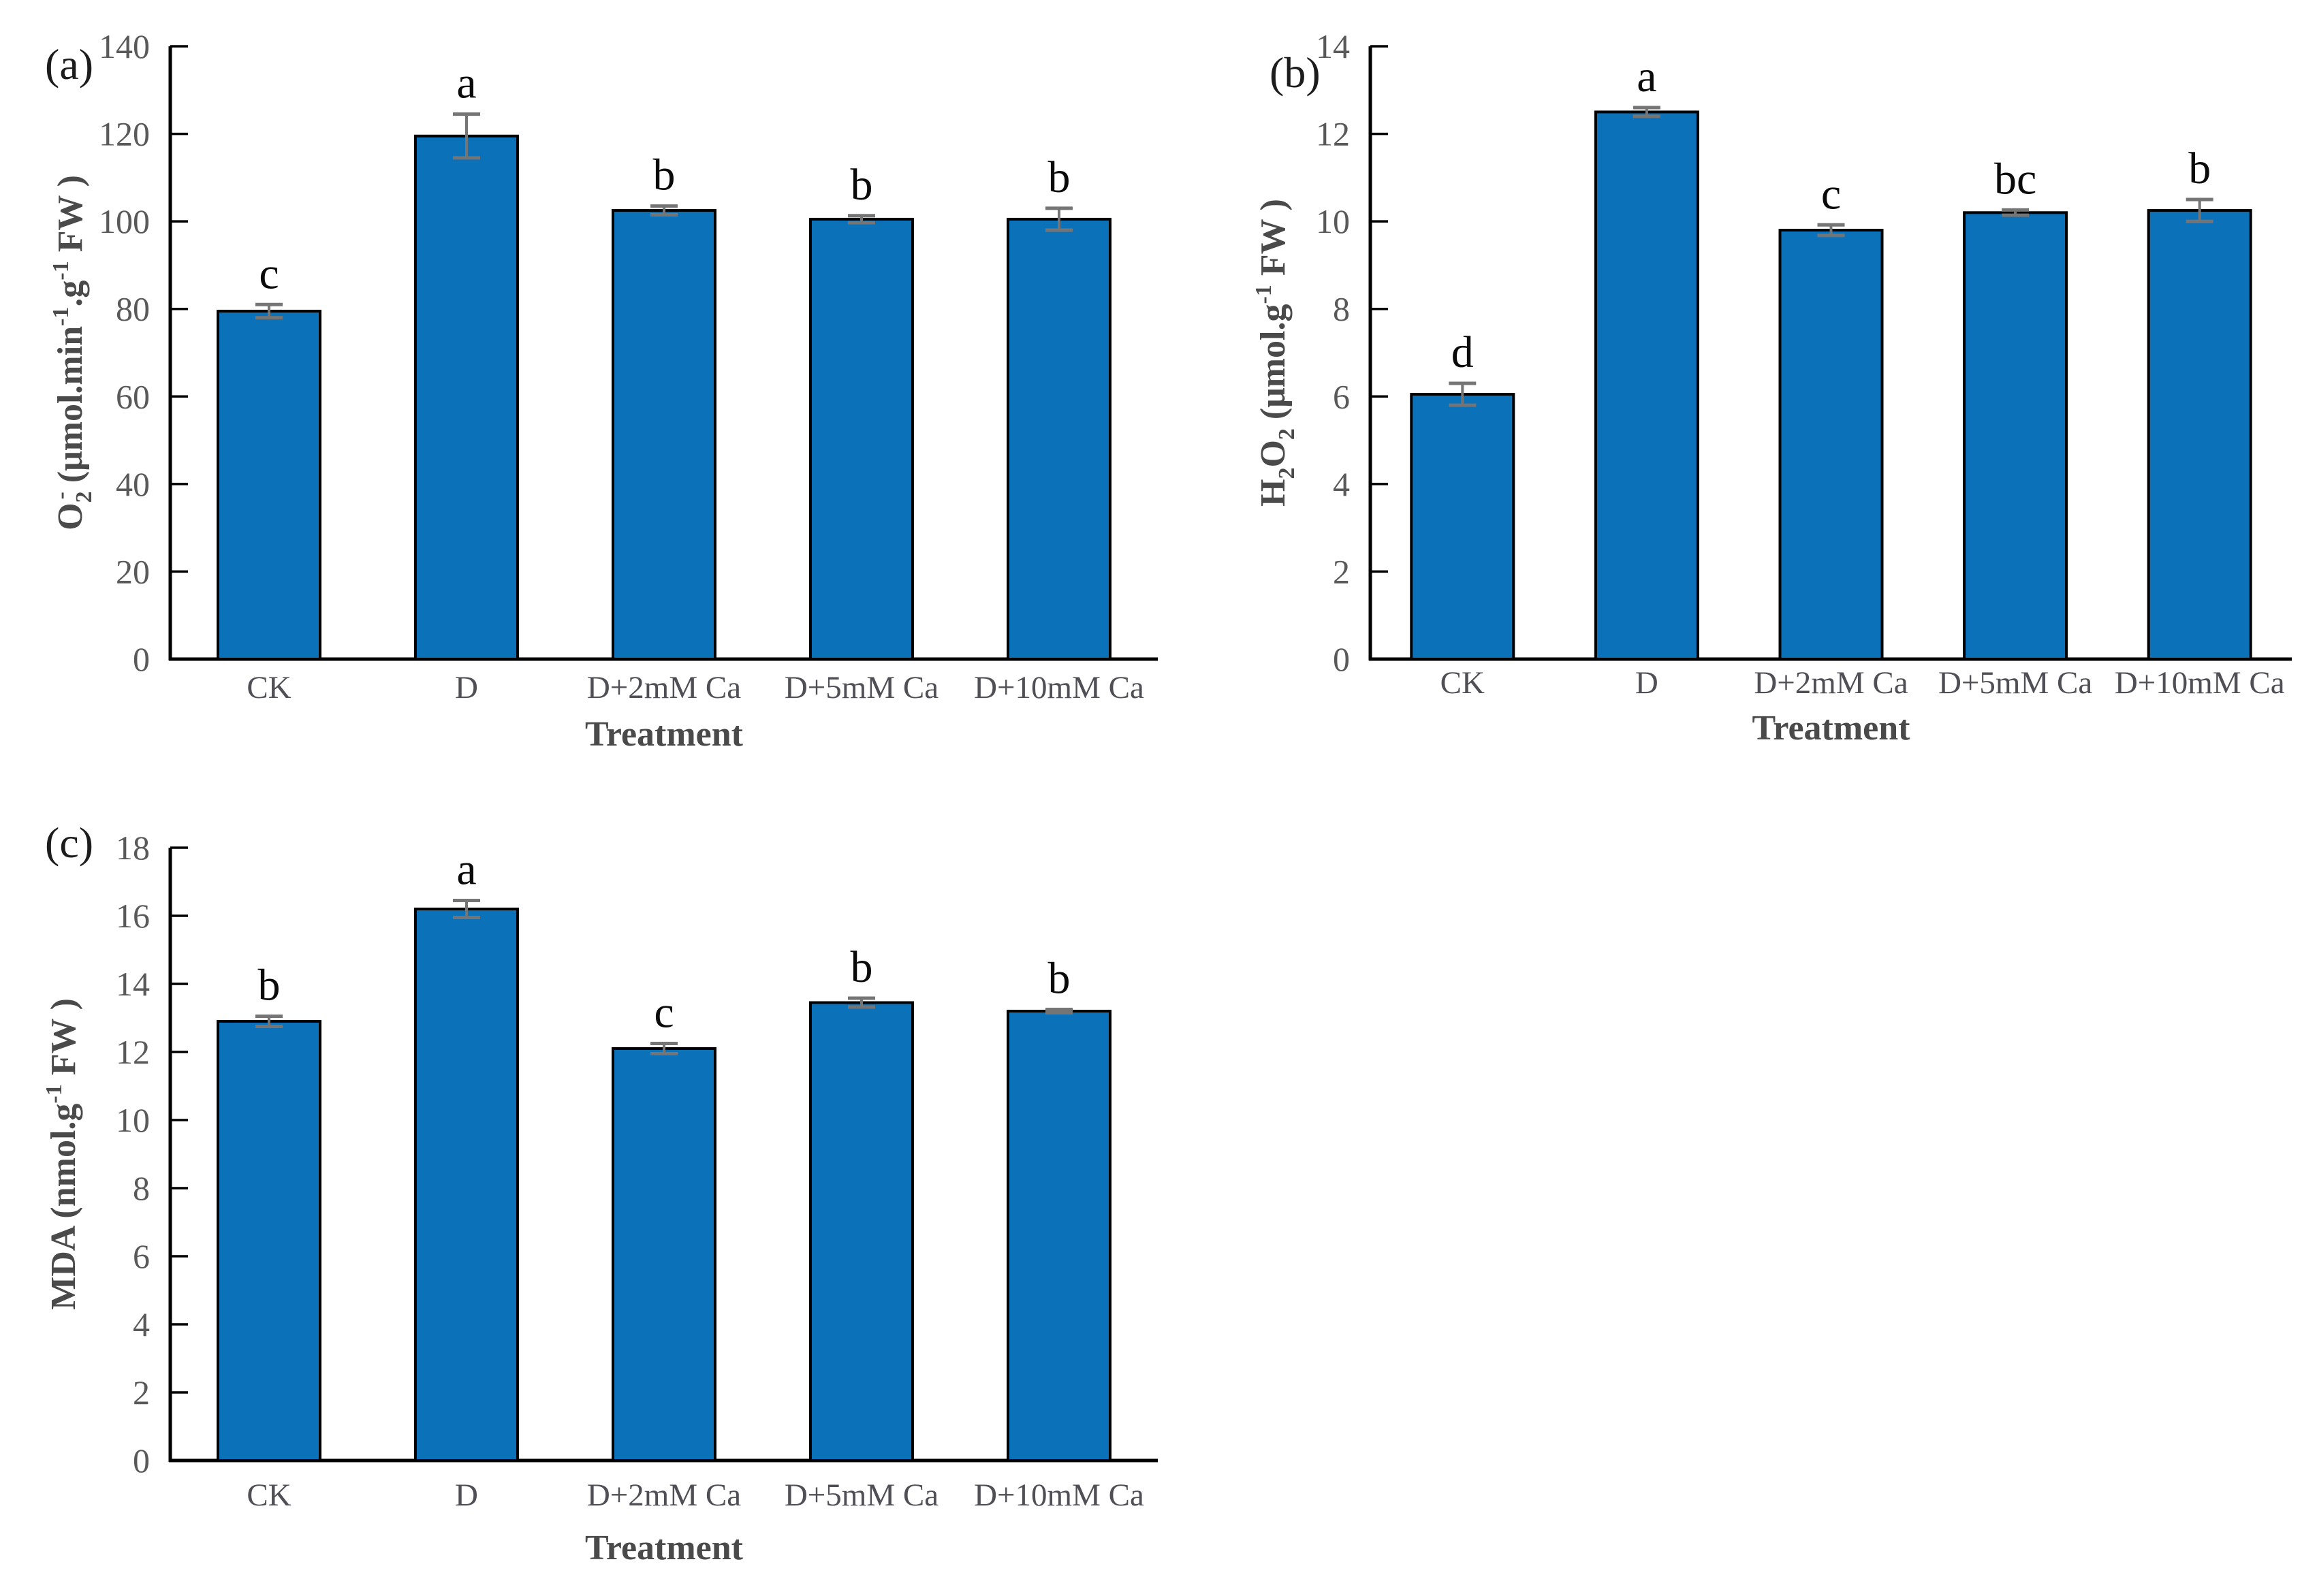 Image resolution: width=2302 pixels, height=1596 pixels. What do you see at coordinates (133, 848) in the screenshot?
I see `y-tick-label: 18` at bounding box center [133, 848].